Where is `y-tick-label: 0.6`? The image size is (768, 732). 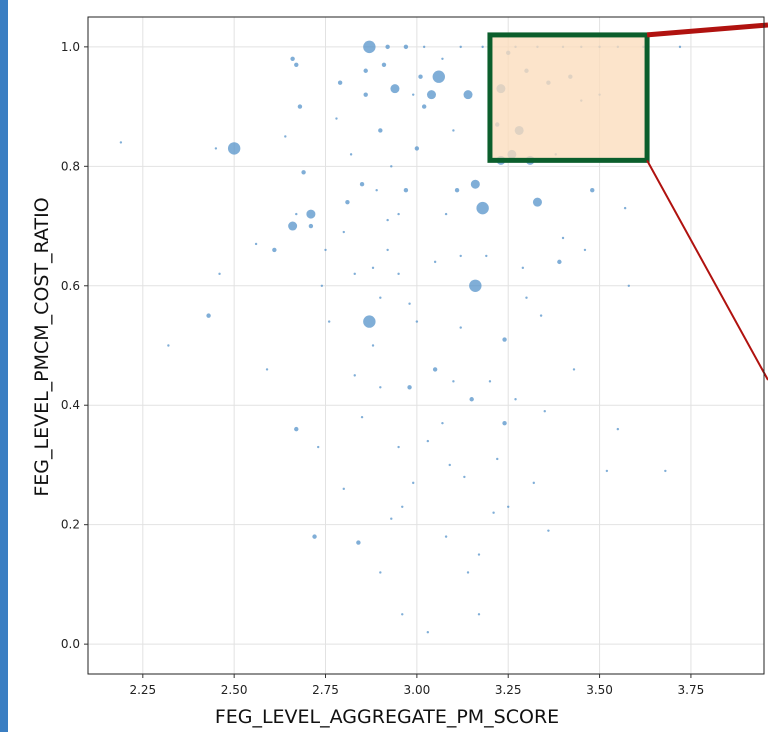
y-tick-label: 0.6 is located at coordinates (70, 286).